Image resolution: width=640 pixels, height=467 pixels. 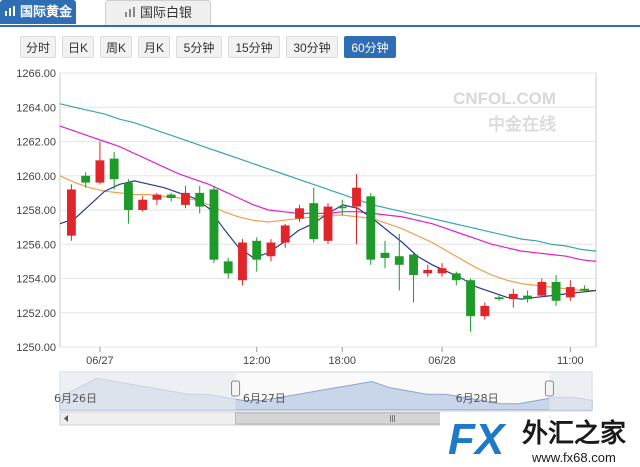 I want to click on scroll-left-arrow-icon, so click(x=66, y=418).